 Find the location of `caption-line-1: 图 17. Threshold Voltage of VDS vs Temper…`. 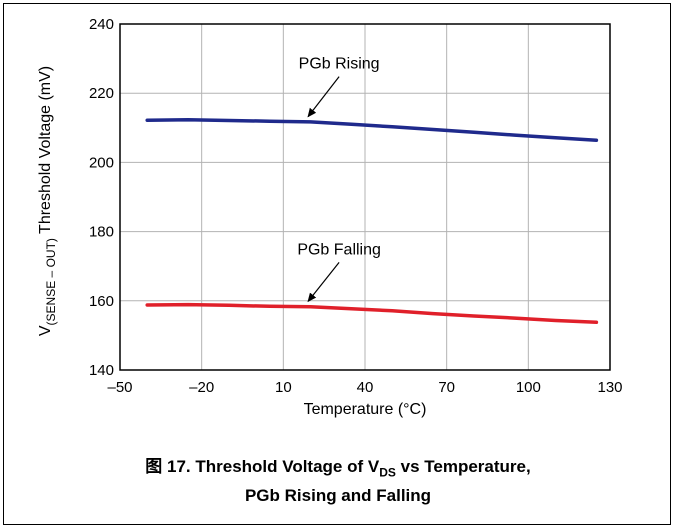

caption-line-1: 图 17. Threshold Voltage of VDS vs Temper… is located at coordinates (338, 469).